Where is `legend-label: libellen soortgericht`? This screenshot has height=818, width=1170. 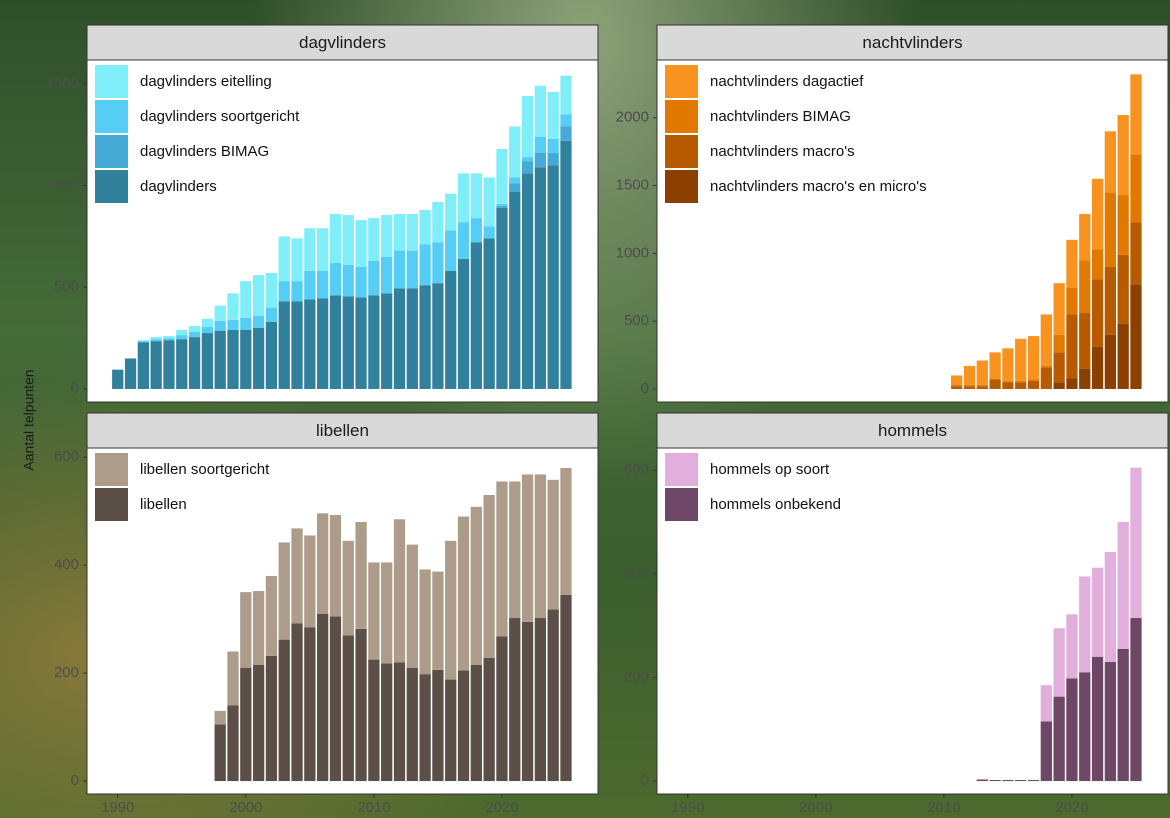 legend-label: libellen soortgericht is located at coordinates (205, 469).